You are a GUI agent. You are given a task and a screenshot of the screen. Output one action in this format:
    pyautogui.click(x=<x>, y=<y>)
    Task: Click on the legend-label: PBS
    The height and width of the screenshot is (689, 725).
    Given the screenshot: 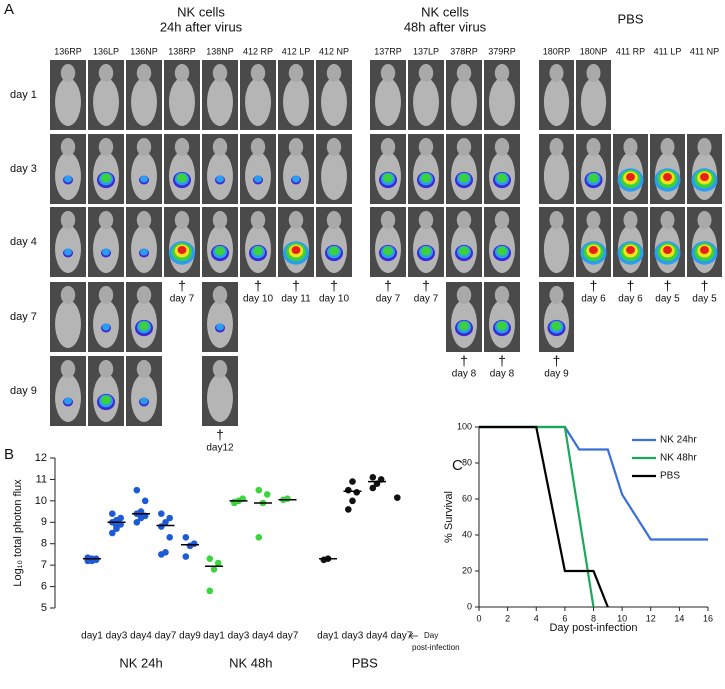 What is the action you would take?
    pyautogui.click(x=670, y=476)
    